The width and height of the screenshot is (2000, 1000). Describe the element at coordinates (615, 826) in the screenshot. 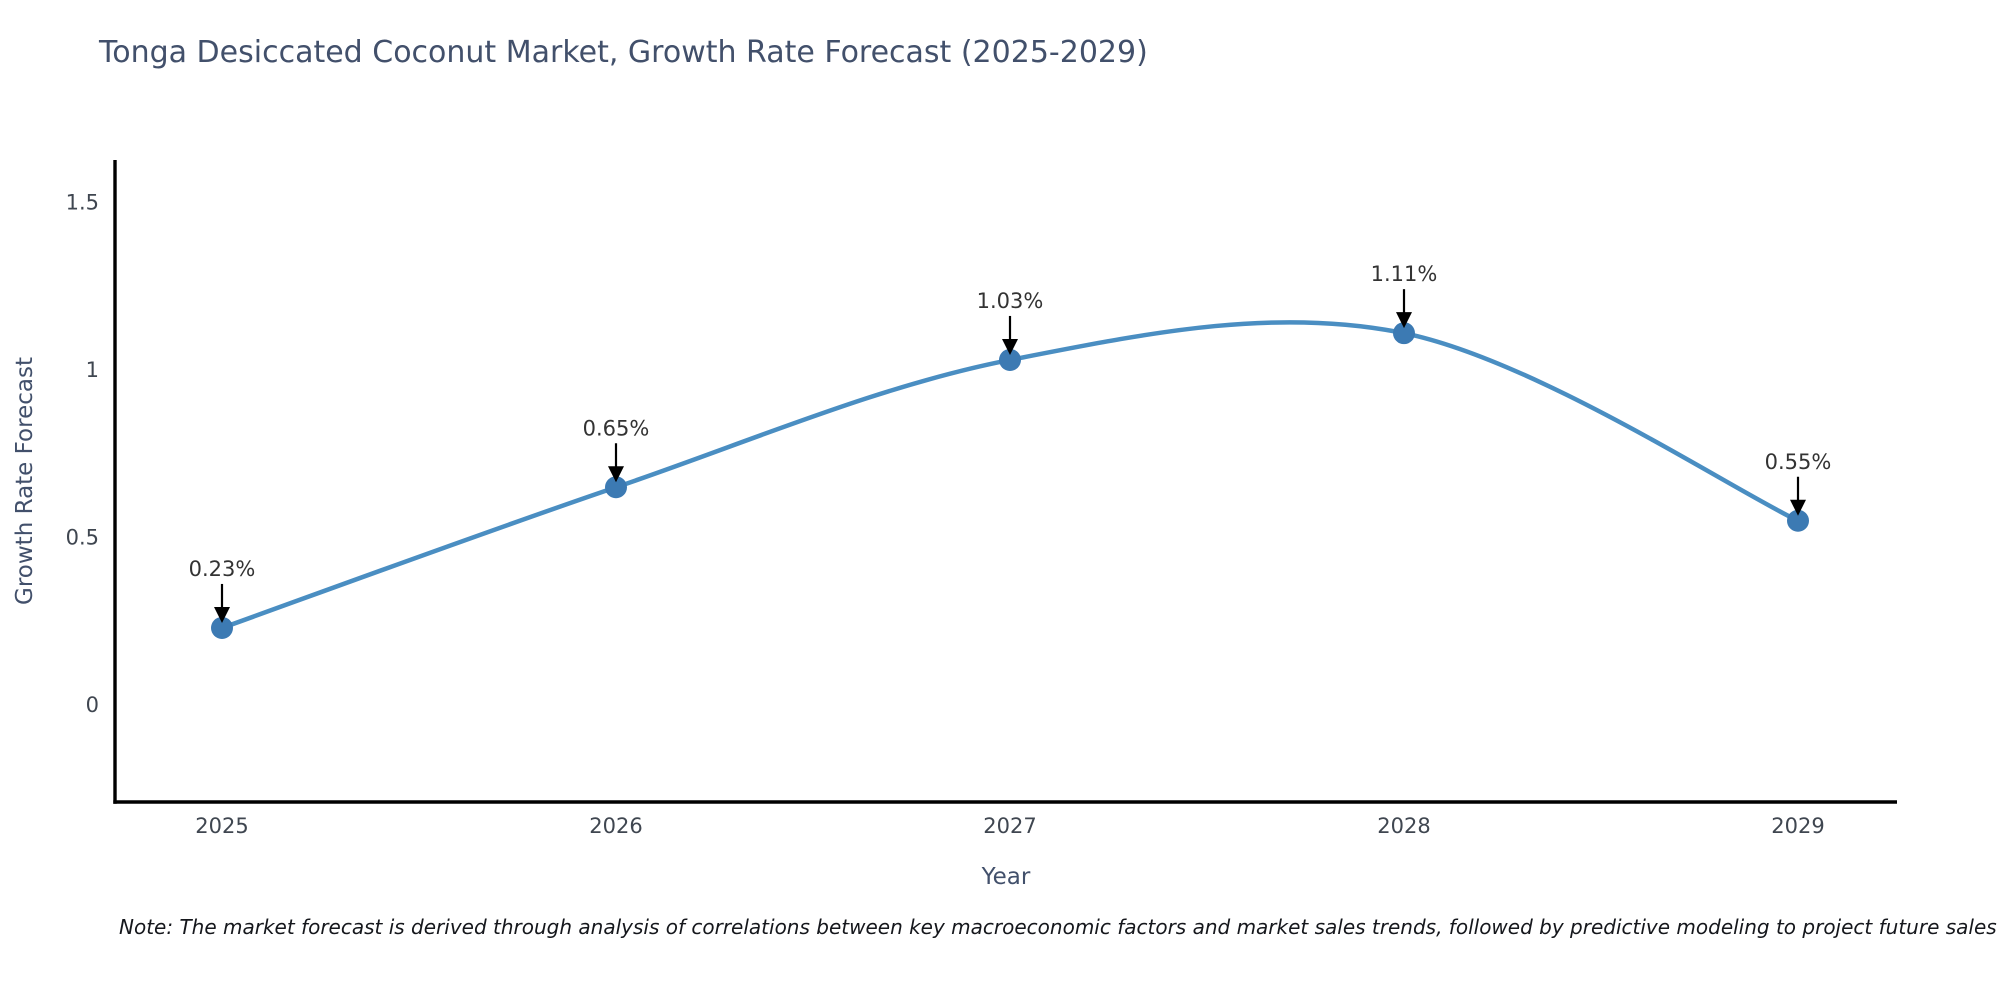

I see `x-tick-label: 2026` at that location.